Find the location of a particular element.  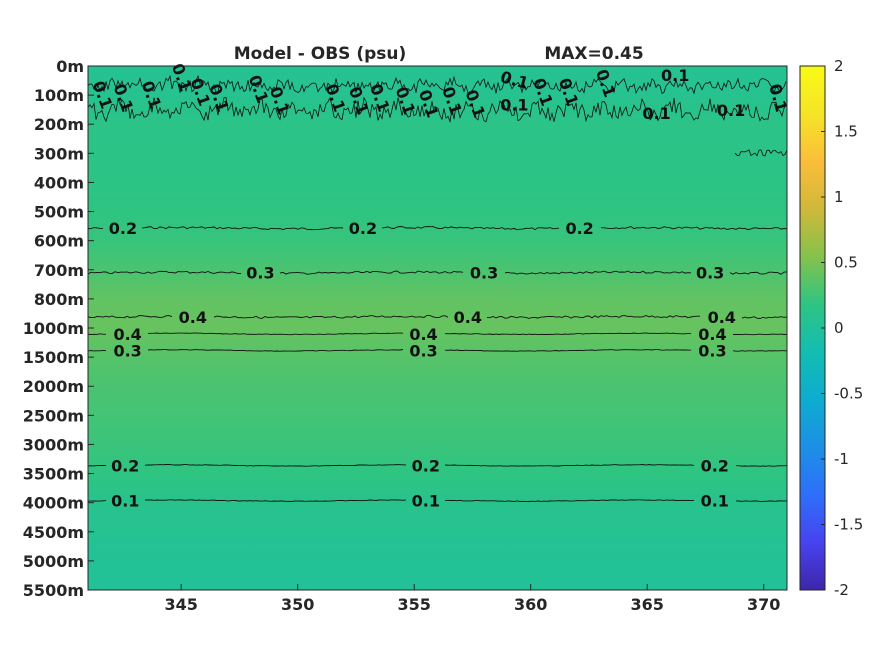

x-tick-label: 370 is located at coordinates (763, 604).